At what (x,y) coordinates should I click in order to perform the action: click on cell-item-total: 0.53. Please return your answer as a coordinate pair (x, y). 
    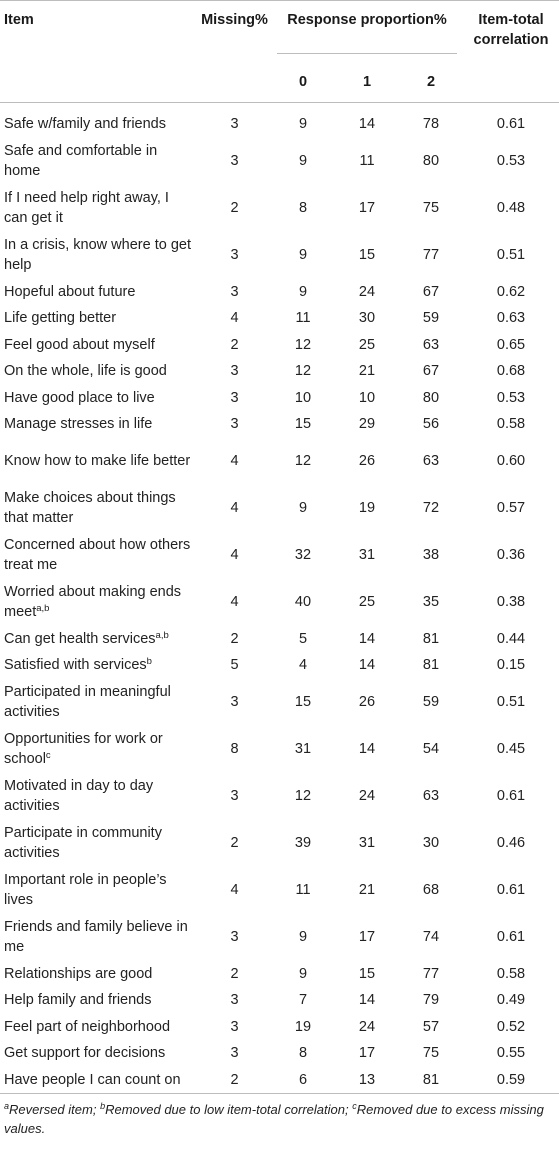
    Looking at the image, I should click on (511, 397).